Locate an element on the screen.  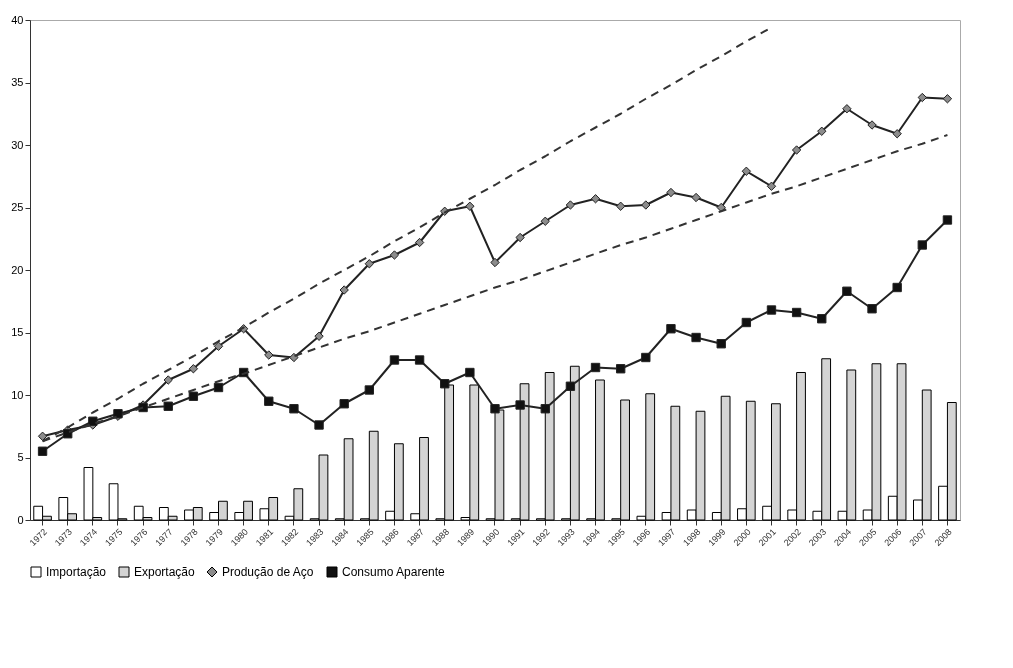
legend-label: Produção de Aço is located at coordinates (268, 572).